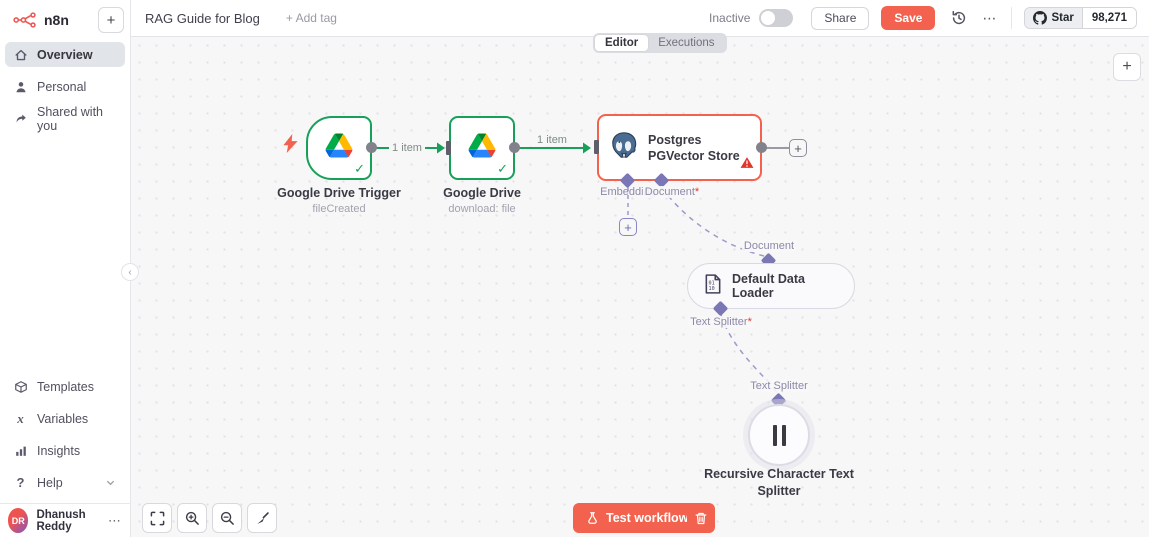  Describe the element at coordinates (768, 286) in the screenshot. I see `node-title: Default Data Loader` at that location.